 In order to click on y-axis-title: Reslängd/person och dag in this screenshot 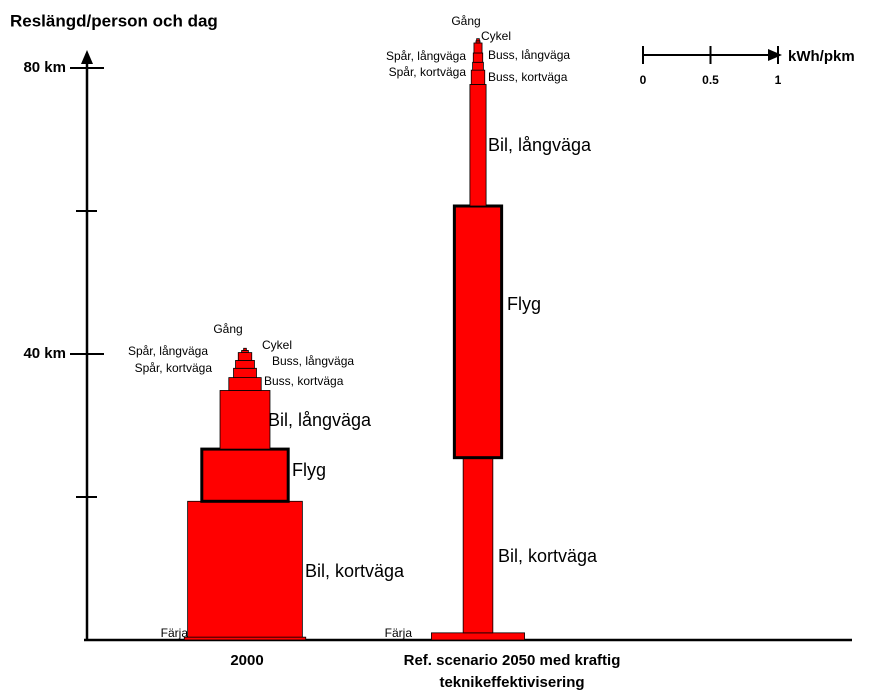, I will do `click(114, 20)`.